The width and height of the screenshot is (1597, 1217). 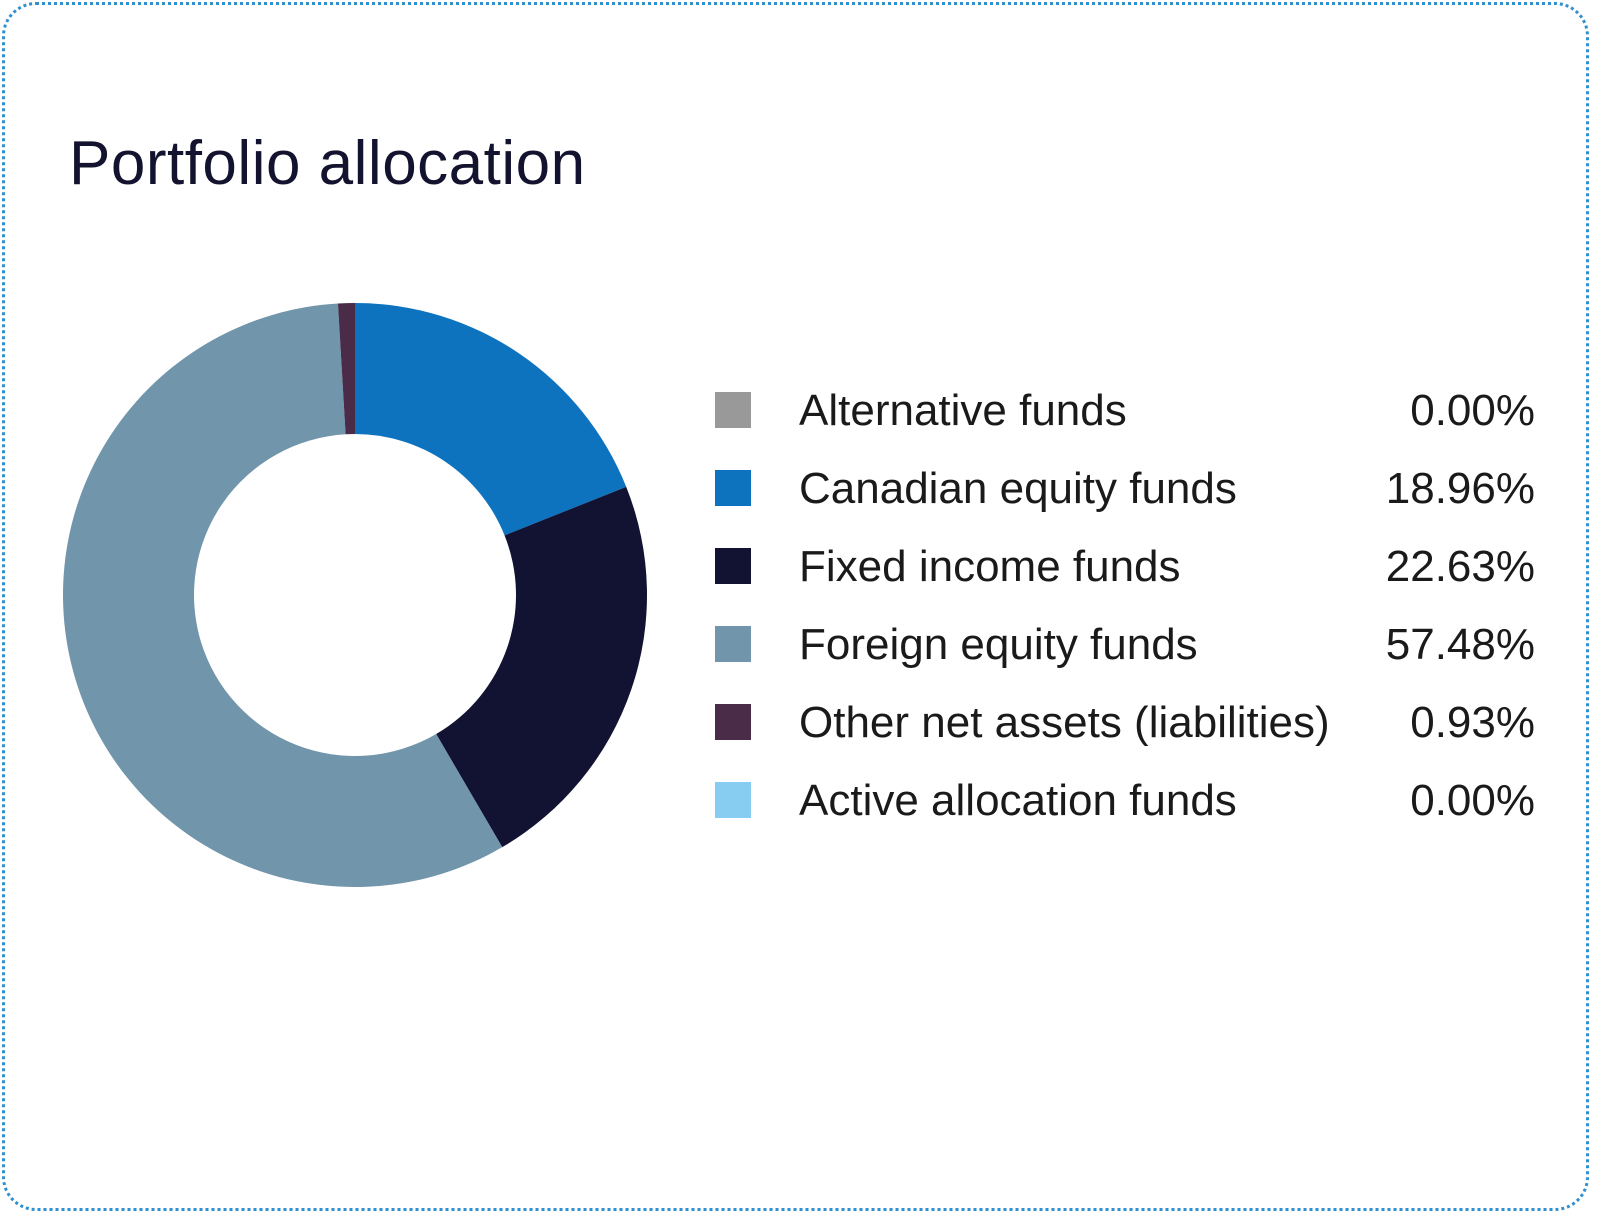 I want to click on legend-item: Other net assets (liabilities) 0.93%, so click(x=1125, y=732).